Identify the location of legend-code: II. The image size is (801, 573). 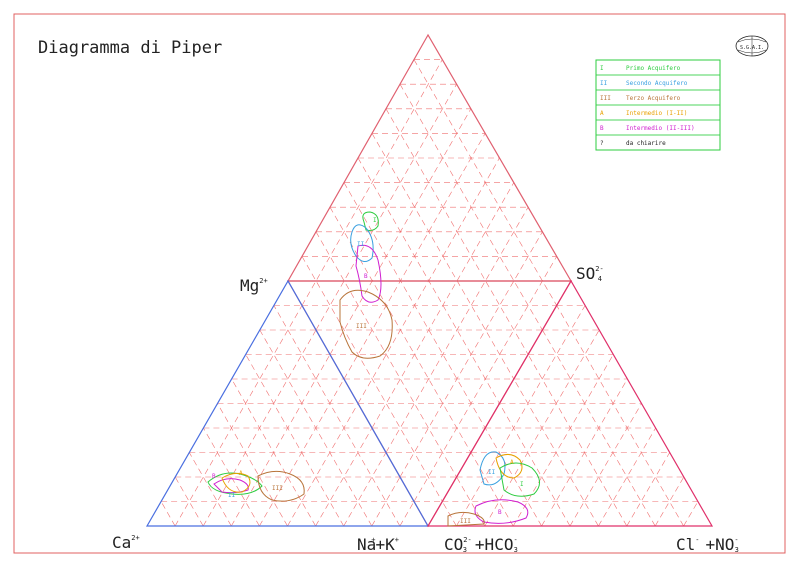
(604, 83).